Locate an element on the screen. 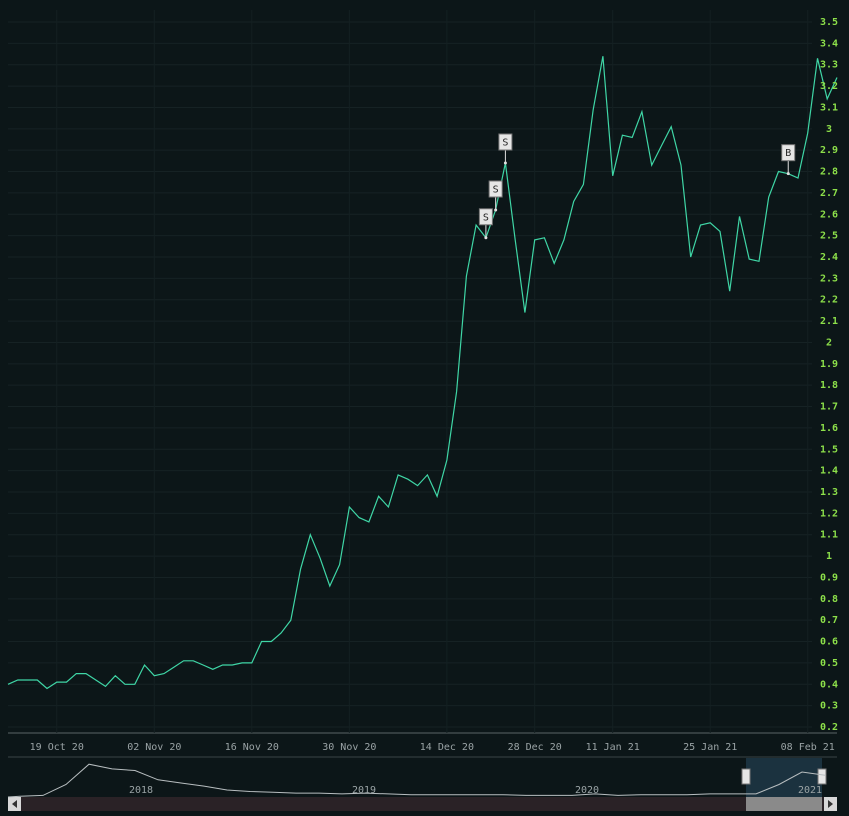 The width and height of the screenshot is (849, 816). scroll-right-arrow is located at coordinates (830, 804).